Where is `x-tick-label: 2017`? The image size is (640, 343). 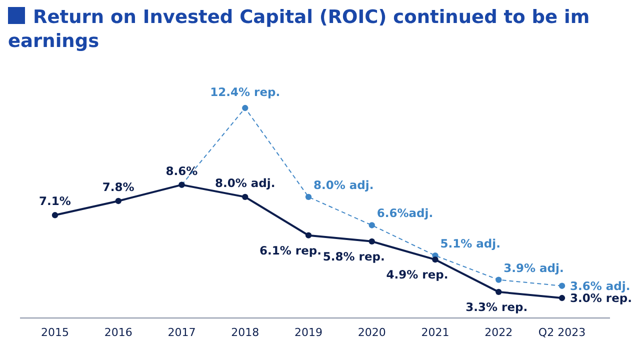
x-tick-label: 2017 is located at coordinates (182, 332).